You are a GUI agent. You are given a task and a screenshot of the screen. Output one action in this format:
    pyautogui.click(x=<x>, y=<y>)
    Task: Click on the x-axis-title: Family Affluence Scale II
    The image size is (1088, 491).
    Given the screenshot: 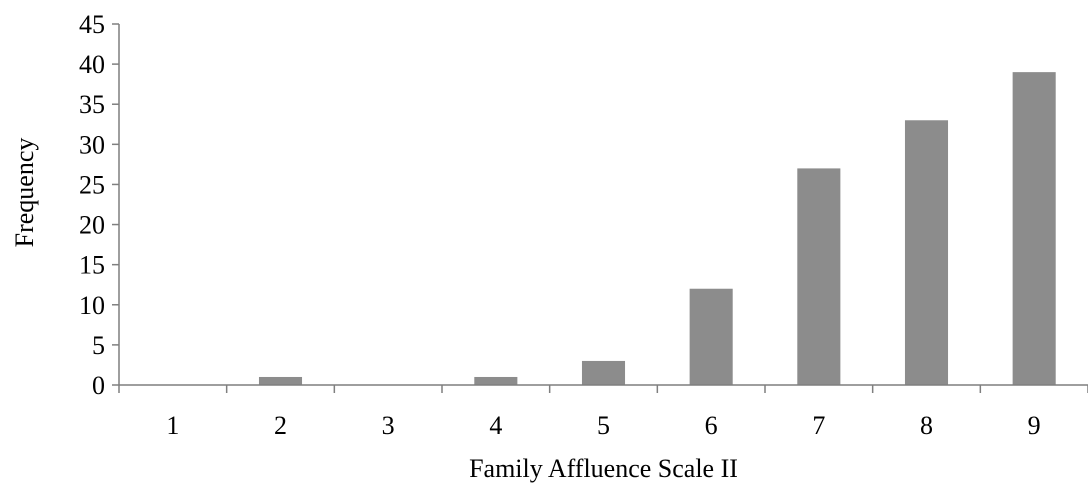 What is the action you would take?
    pyautogui.click(x=603, y=468)
    